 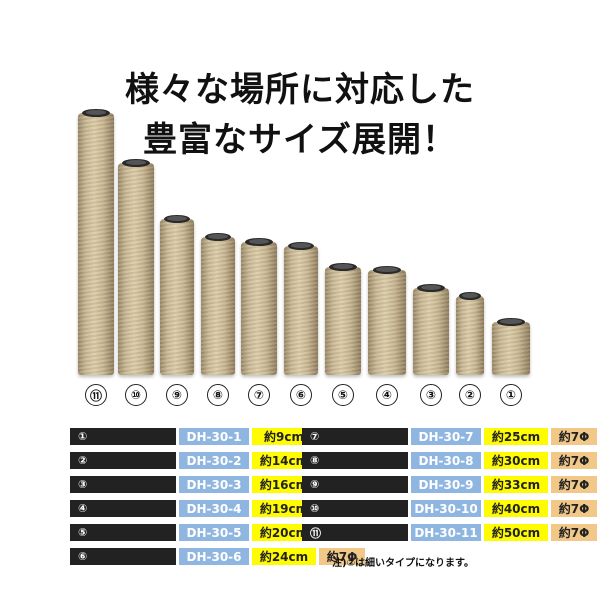 What do you see at coordinates (259, 395) in the screenshot?
I see `post-number-label: ⑦` at bounding box center [259, 395].